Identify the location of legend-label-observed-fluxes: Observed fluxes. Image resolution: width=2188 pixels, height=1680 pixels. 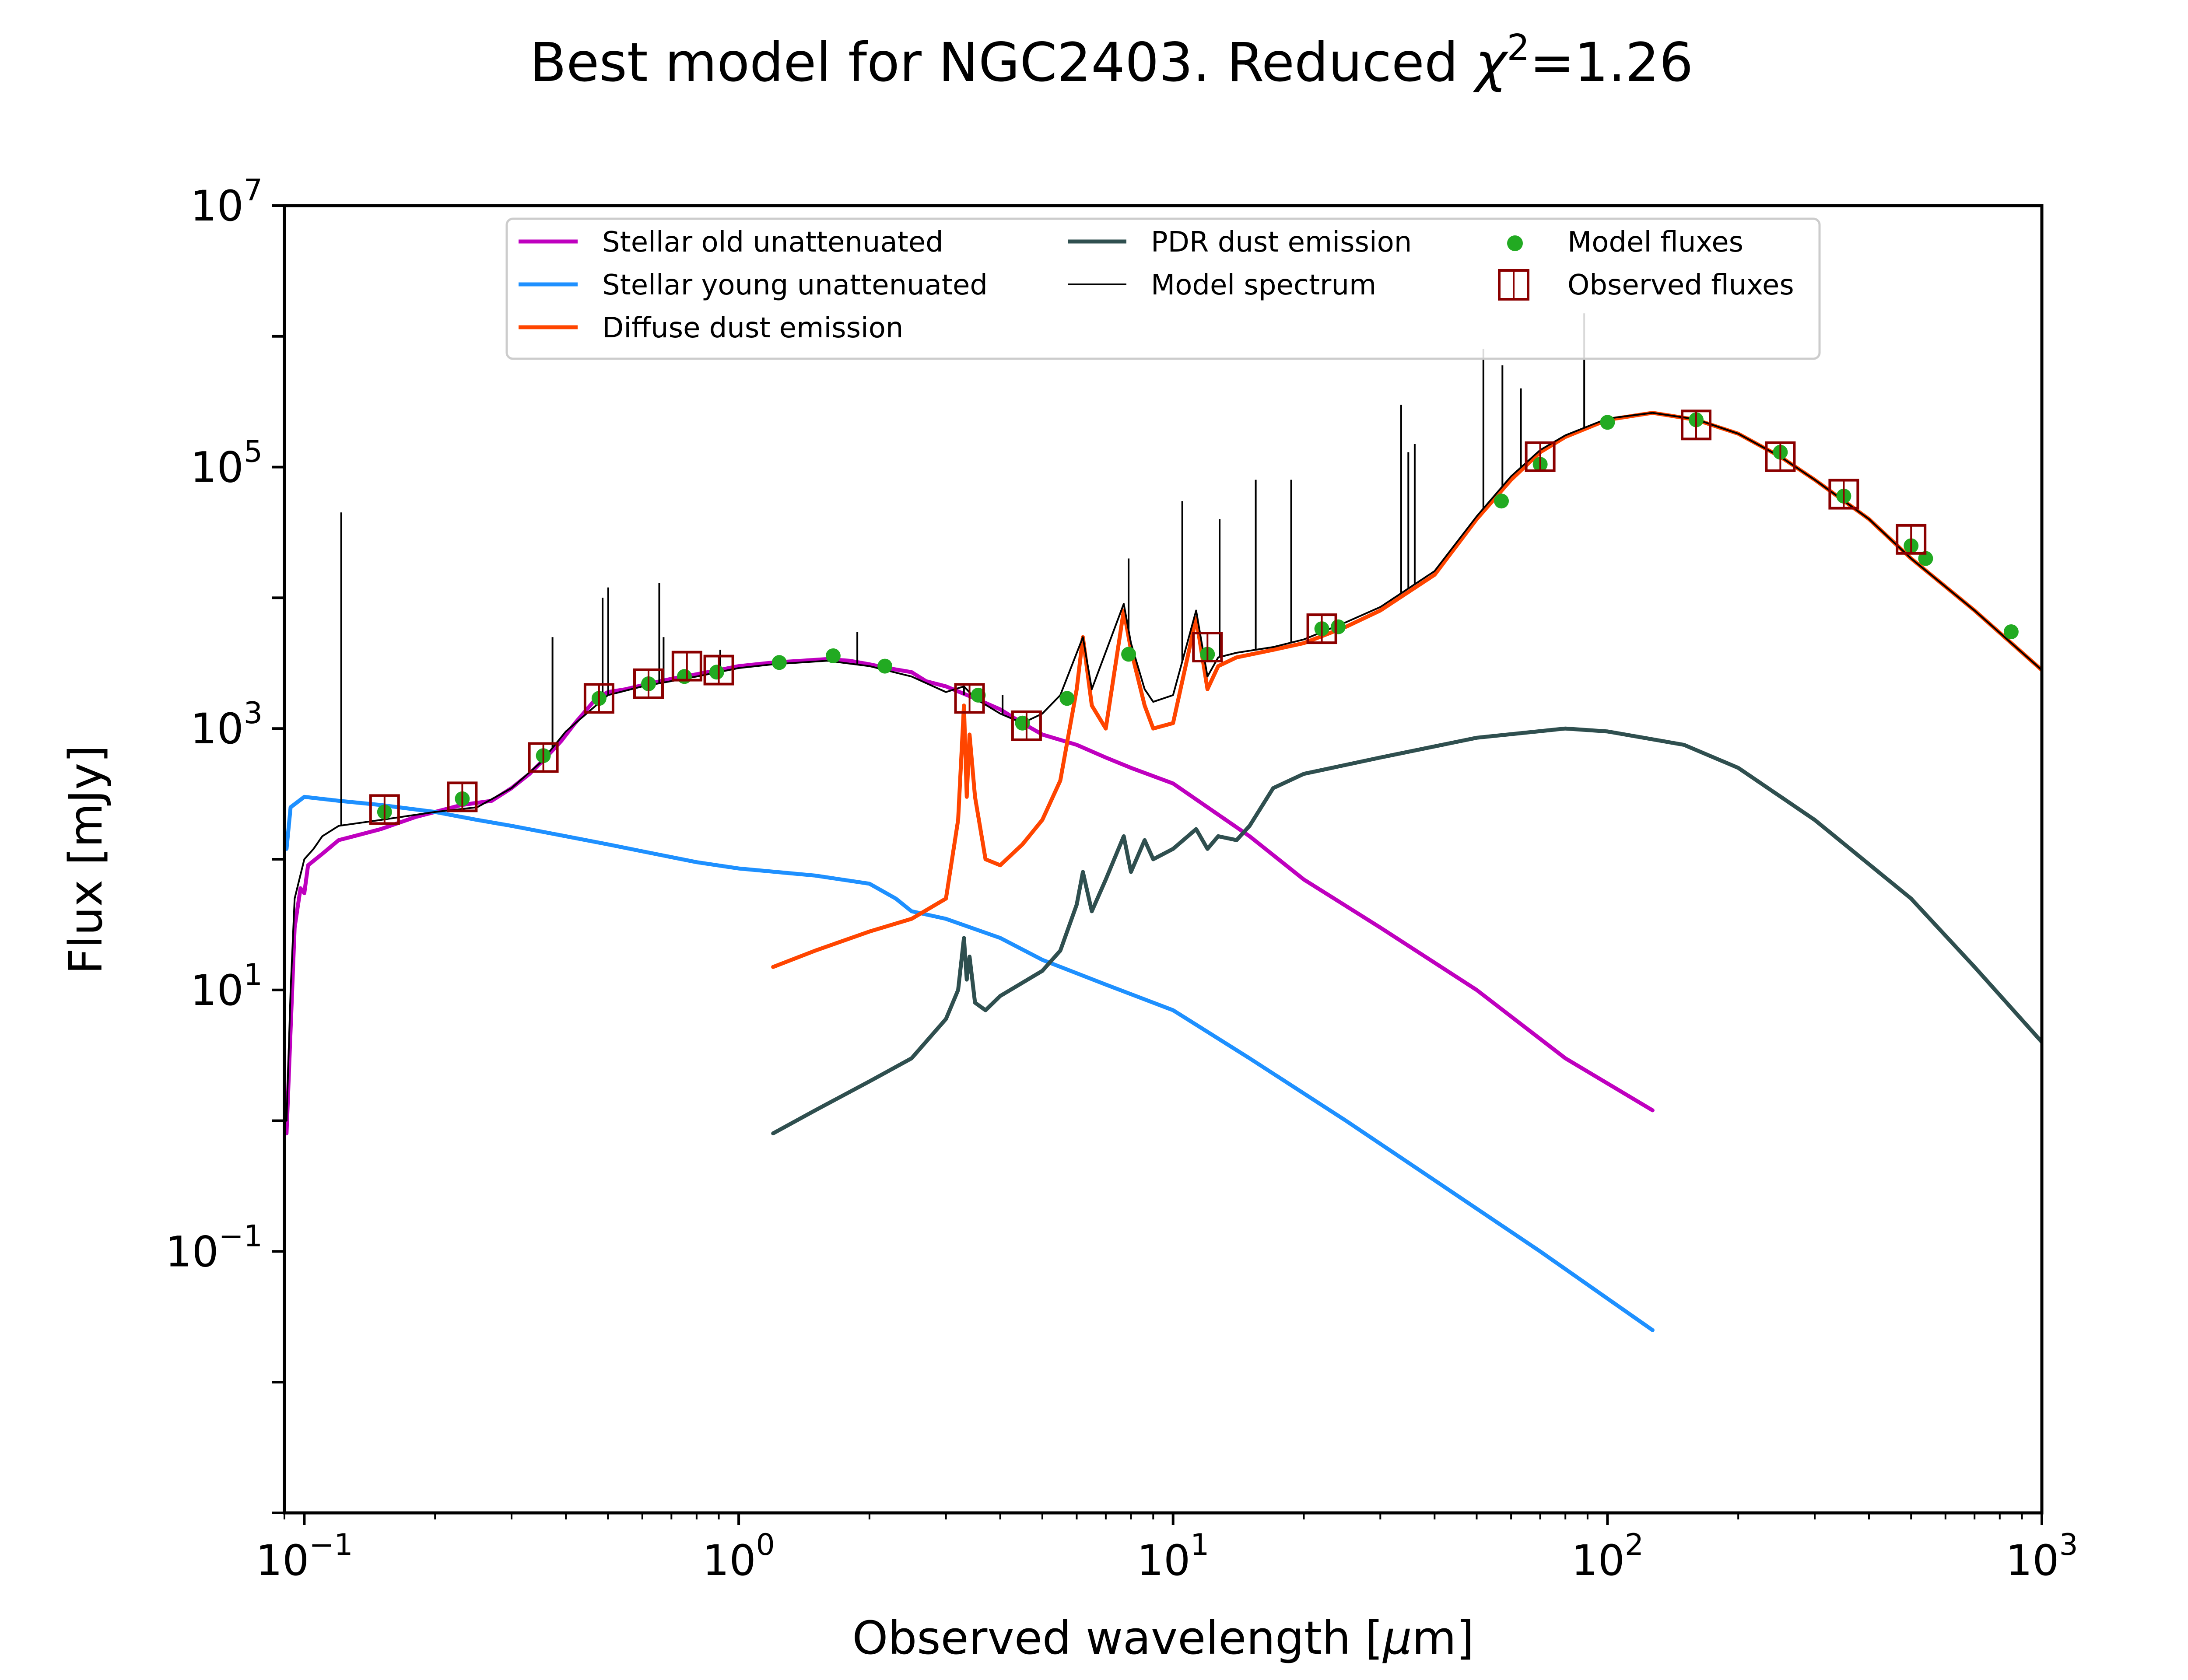
(1680, 285).